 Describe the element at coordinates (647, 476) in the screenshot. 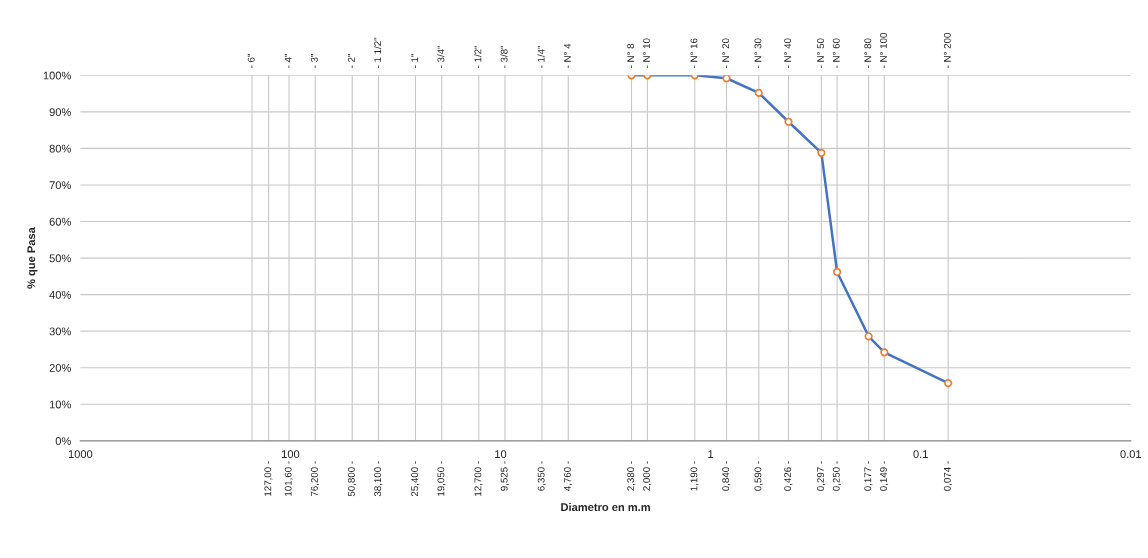

I see `ref-line-label: 2,000 -` at that location.